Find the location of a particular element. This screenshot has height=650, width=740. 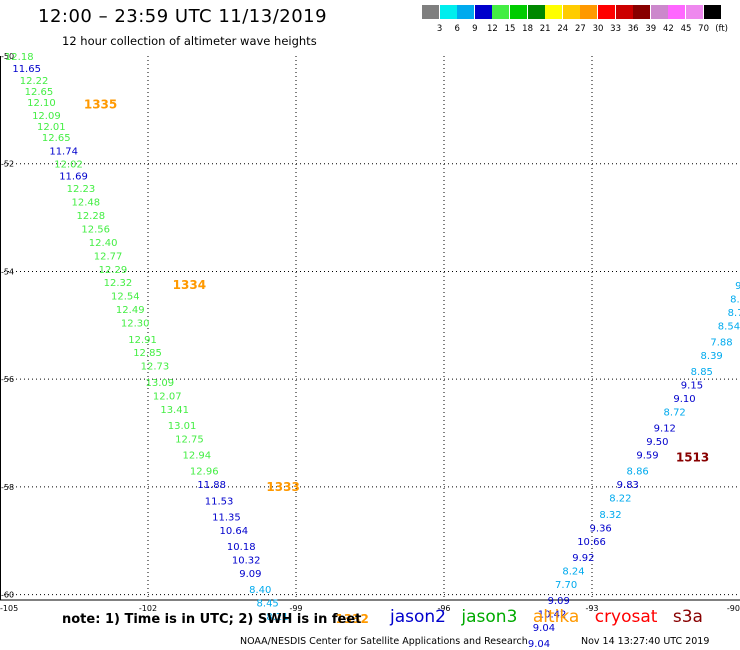

swh-observation: 9.50 is located at coordinates (657, 442).